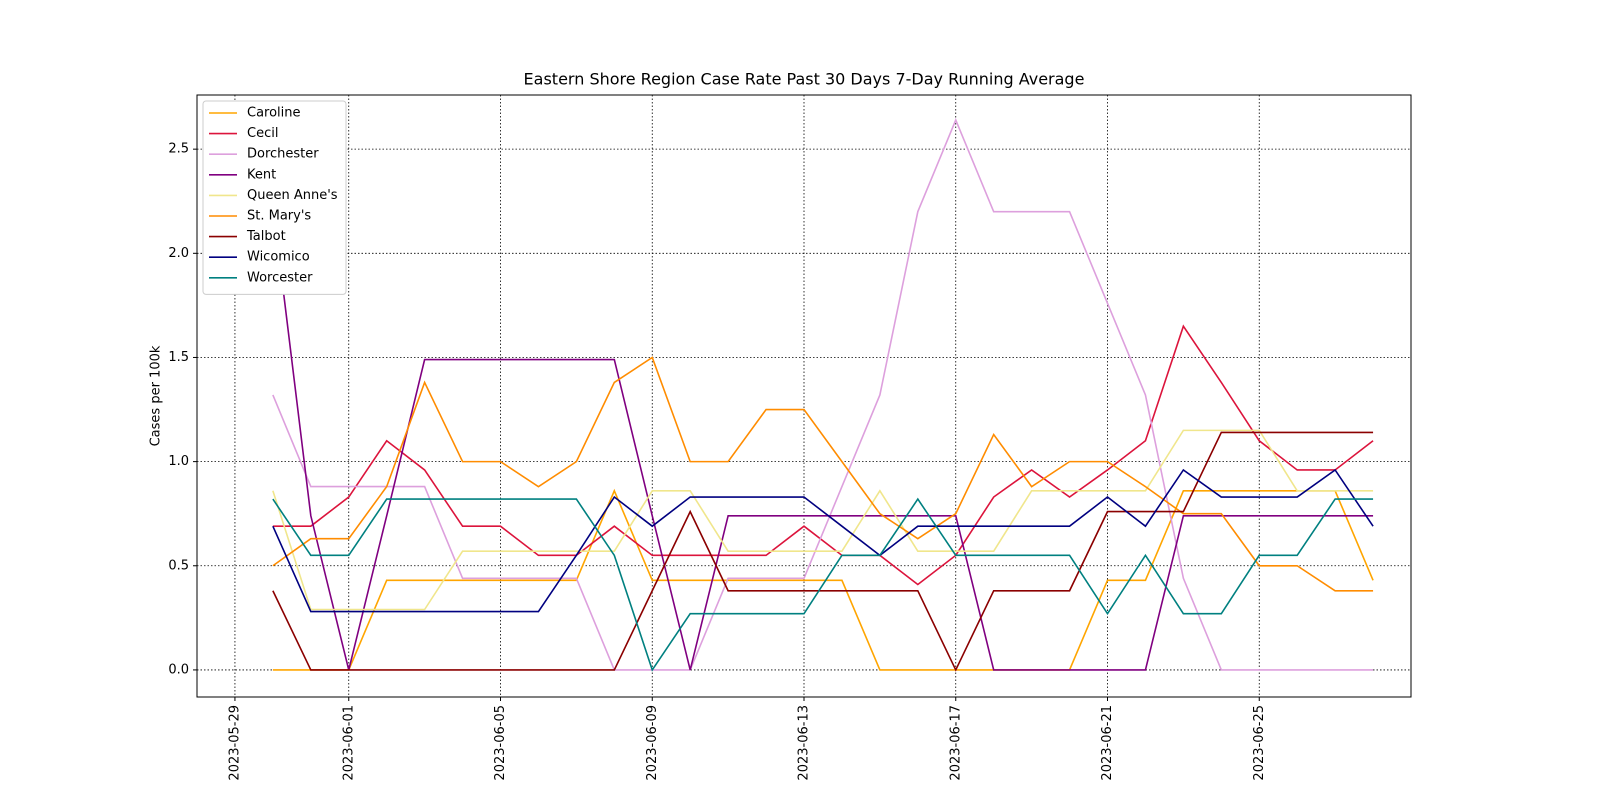 Image resolution: width=1600 pixels, height=804 pixels. Describe the element at coordinates (804, 743) in the screenshot. I see `x-tick-label: 2023-06-13` at that location.